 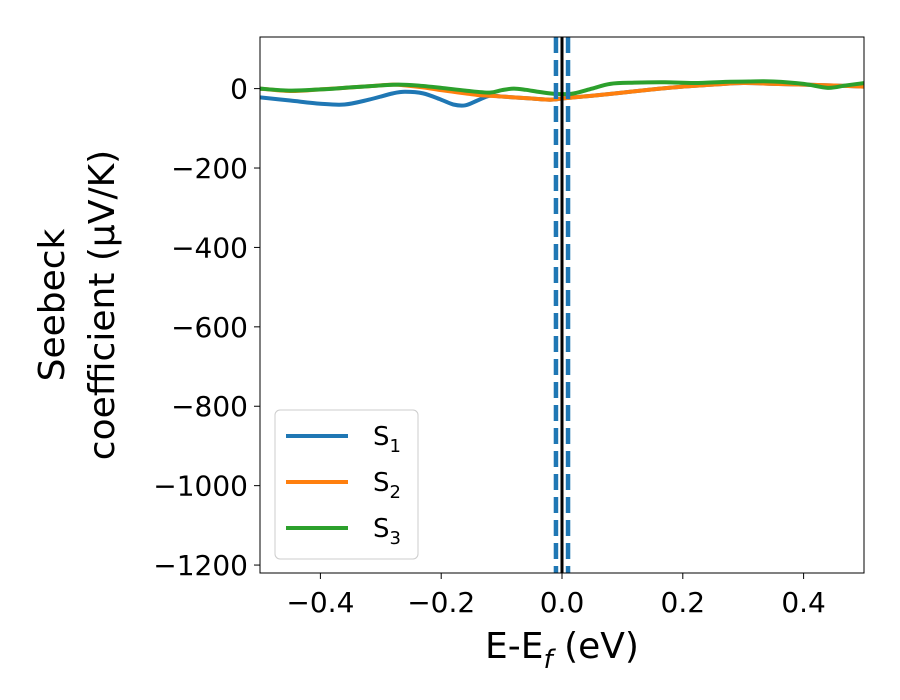 What do you see at coordinates (803, 602) in the screenshot?
I see `x-tick-label: 0.4` at bounding box center [803, 602].